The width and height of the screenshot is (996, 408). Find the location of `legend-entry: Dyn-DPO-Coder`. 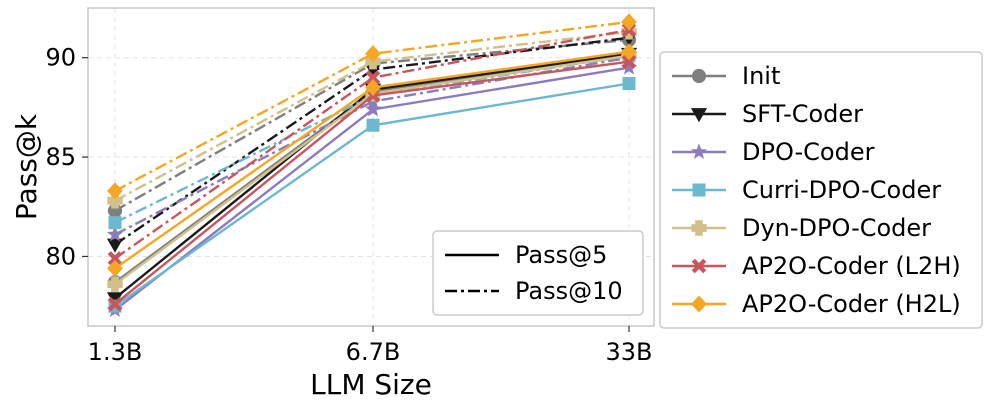

legend-entry: Dyn-DPO-Coder is located at coordinates (801, 228).